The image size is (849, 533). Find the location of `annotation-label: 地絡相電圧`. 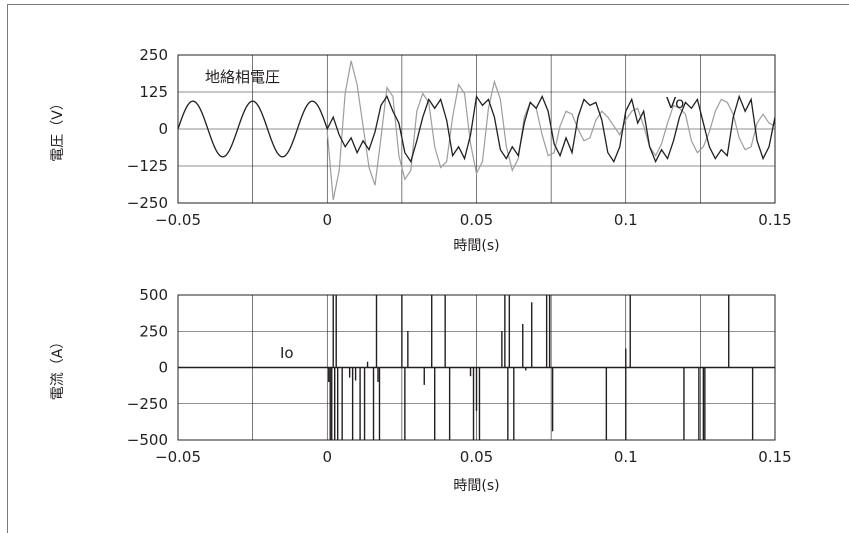

annotation-label: 地絡相電圧 is located at coordinates (242, 77).